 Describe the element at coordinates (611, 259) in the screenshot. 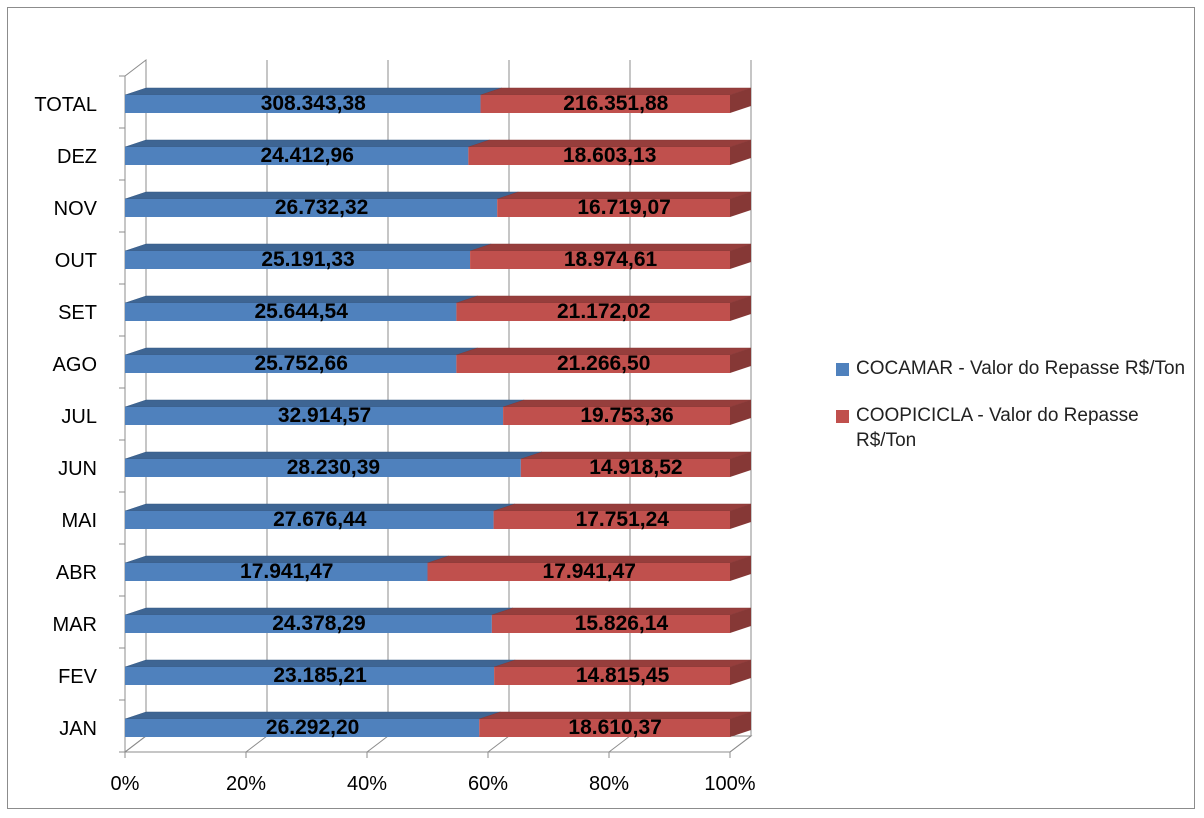

I see `data-label-coopicicla: 18.974,61` at that location.